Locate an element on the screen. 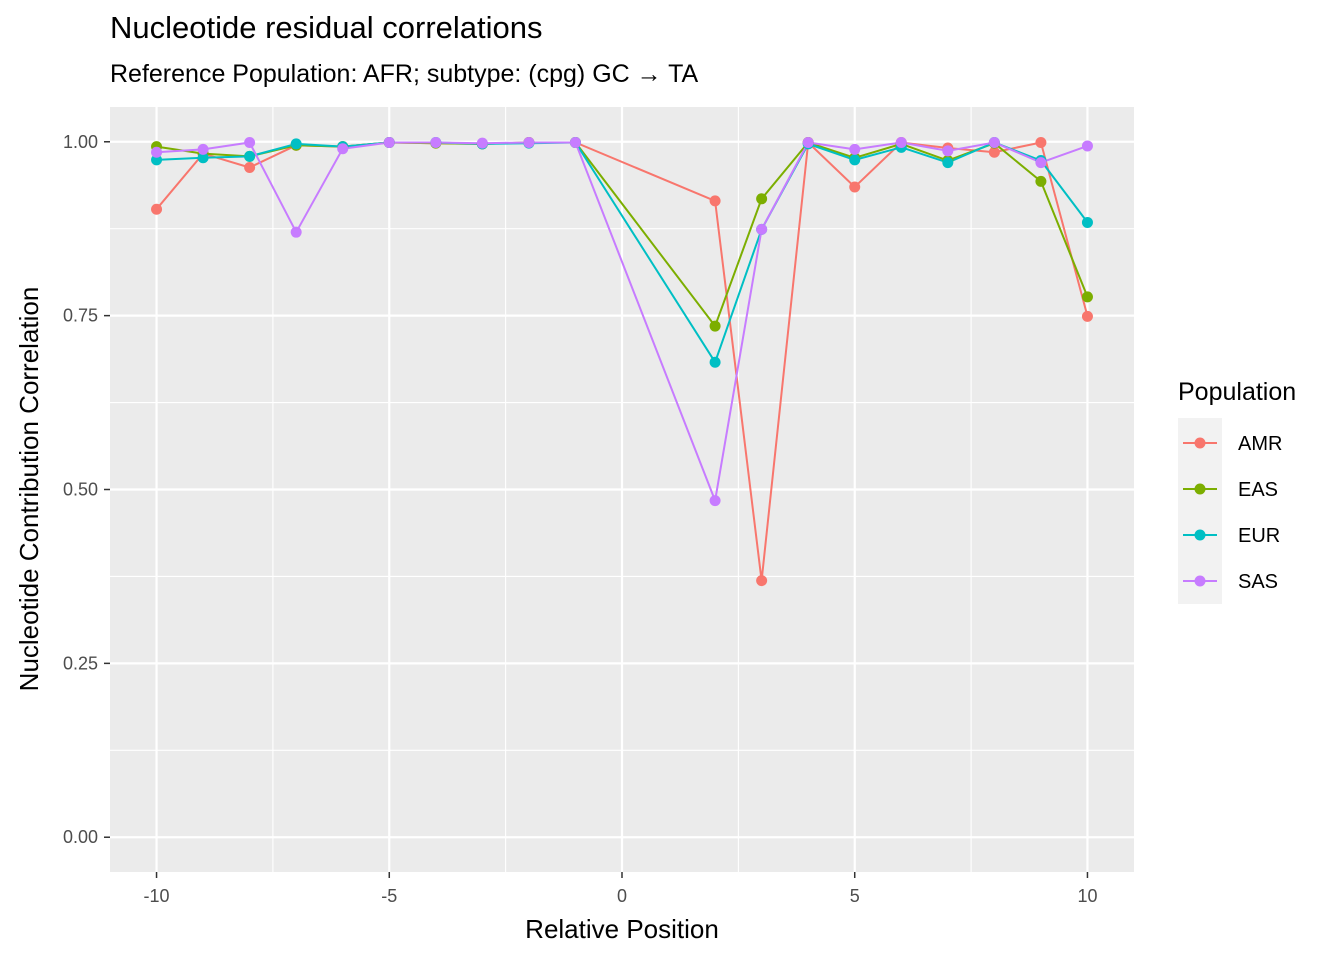  x-tick-label: 10 is located at coordinates (1087, 896).